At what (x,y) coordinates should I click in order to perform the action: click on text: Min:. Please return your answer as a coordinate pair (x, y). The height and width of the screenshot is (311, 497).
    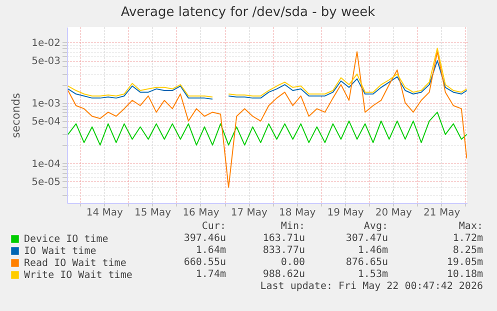
    Looking at the image, I should click on (292, 226).